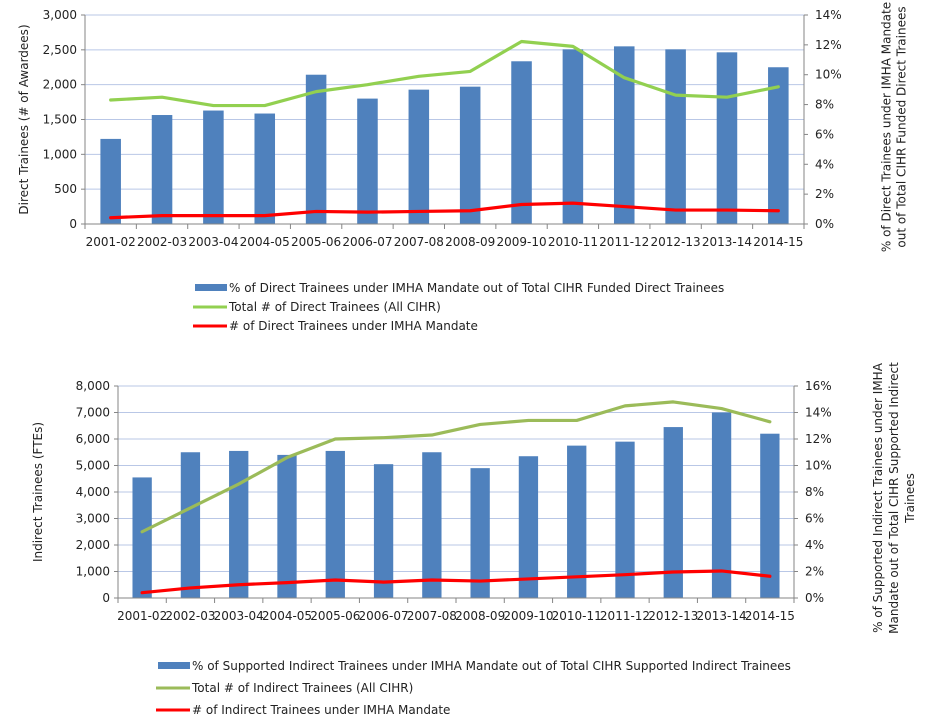 The width and height of the screenshot is (939, 728). Describe the element at coordinates (93, 386) in the screenshot. I see `y-tick-label: 8,000` at that location.